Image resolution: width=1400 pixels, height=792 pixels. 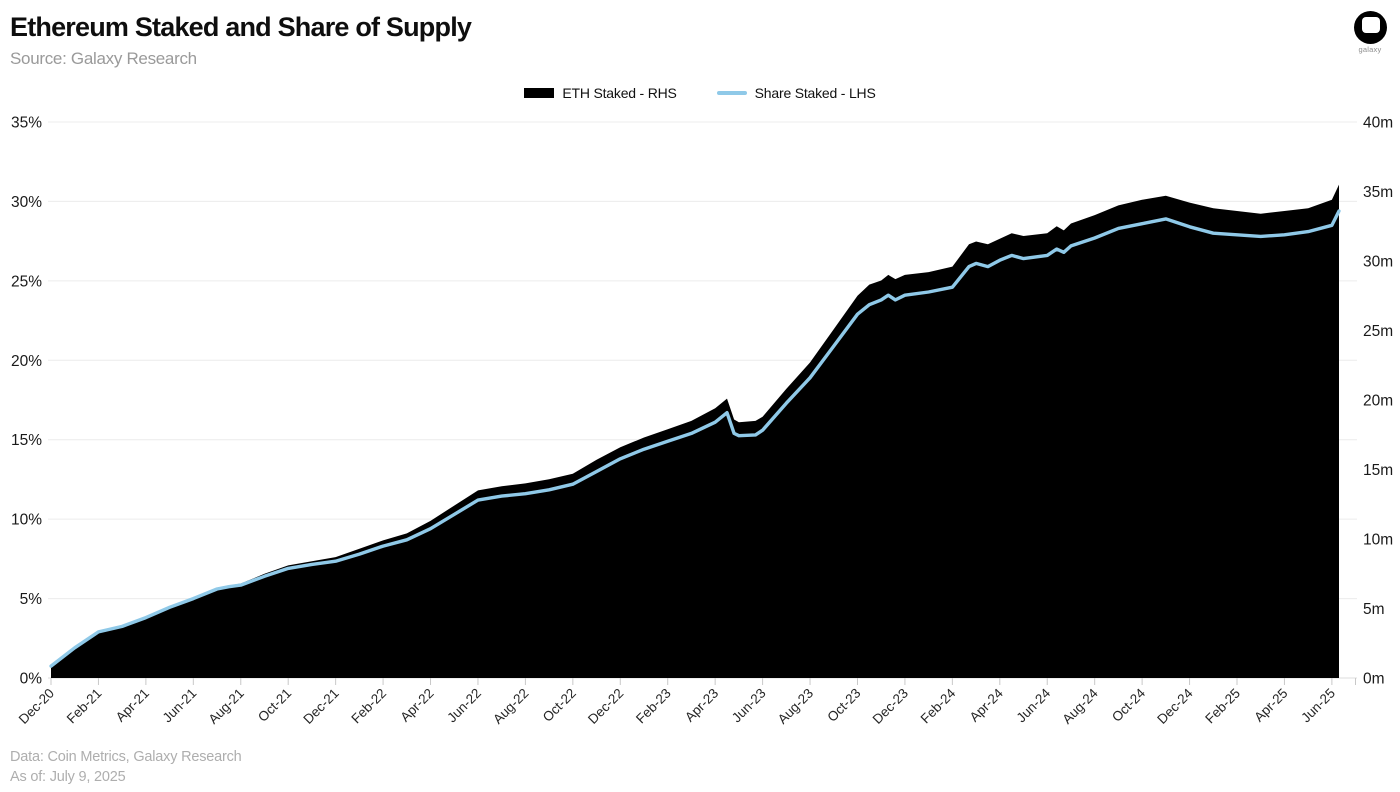 I want to click on page-title: Ethereum Staked and Share of Supply, so click(x=241, y=27).